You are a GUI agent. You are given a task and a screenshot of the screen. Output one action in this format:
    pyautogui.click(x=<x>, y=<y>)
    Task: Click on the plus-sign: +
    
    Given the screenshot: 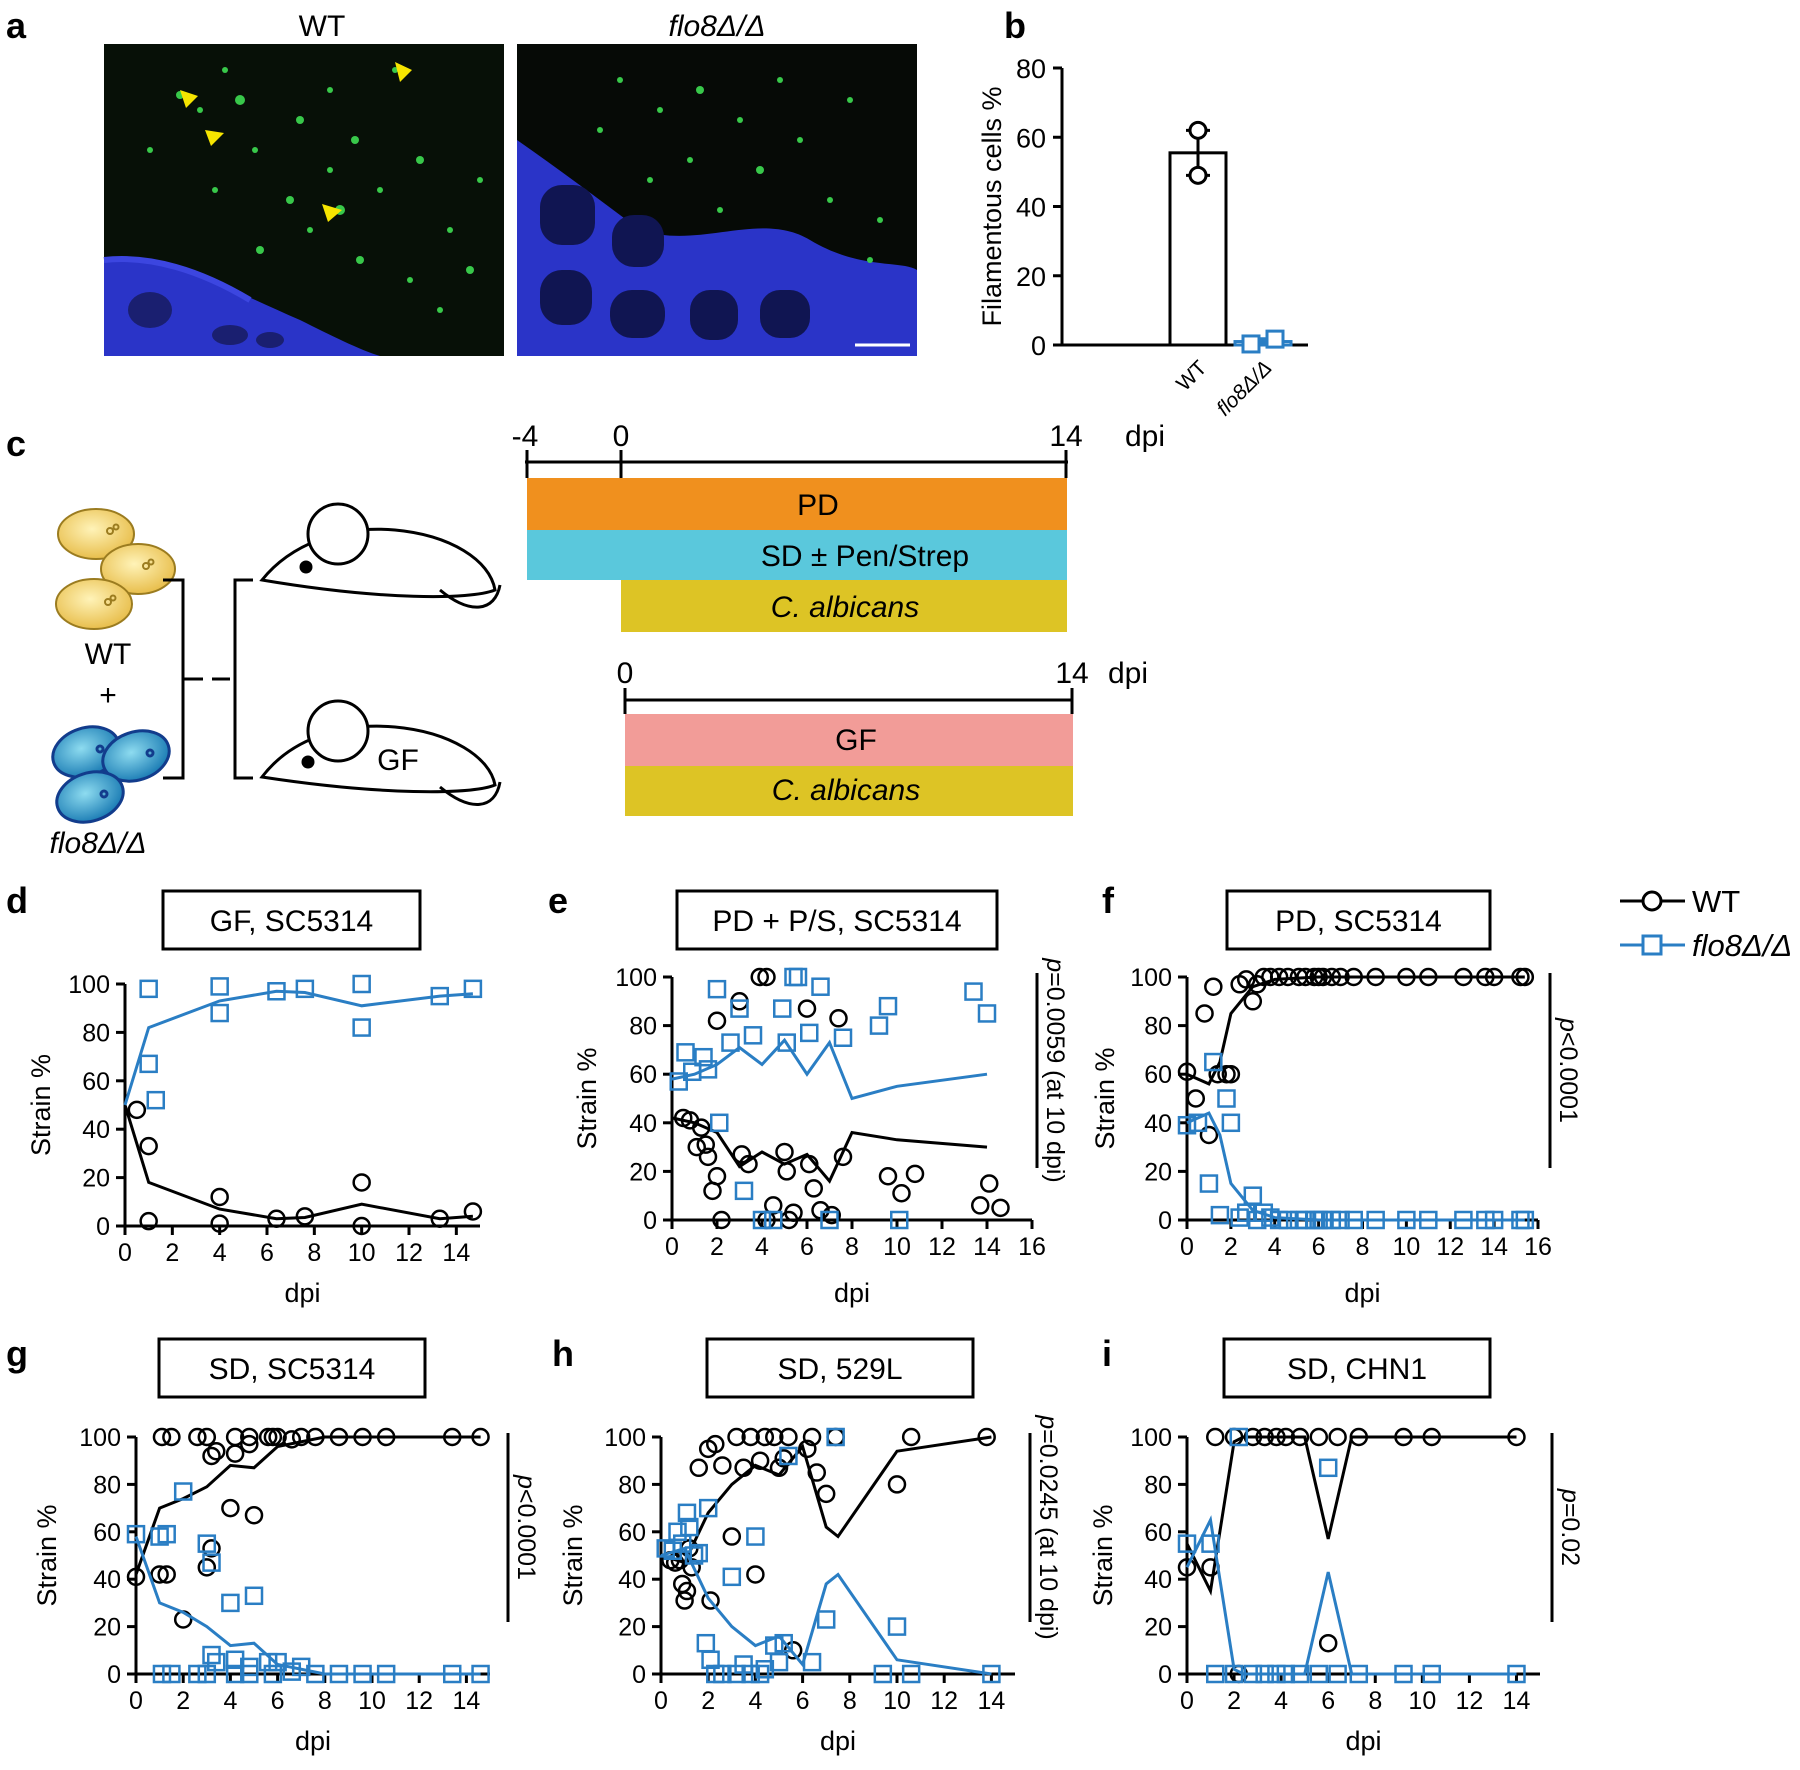 What is the action you would take?
    pyautogui.click(x=108, y=695)
    